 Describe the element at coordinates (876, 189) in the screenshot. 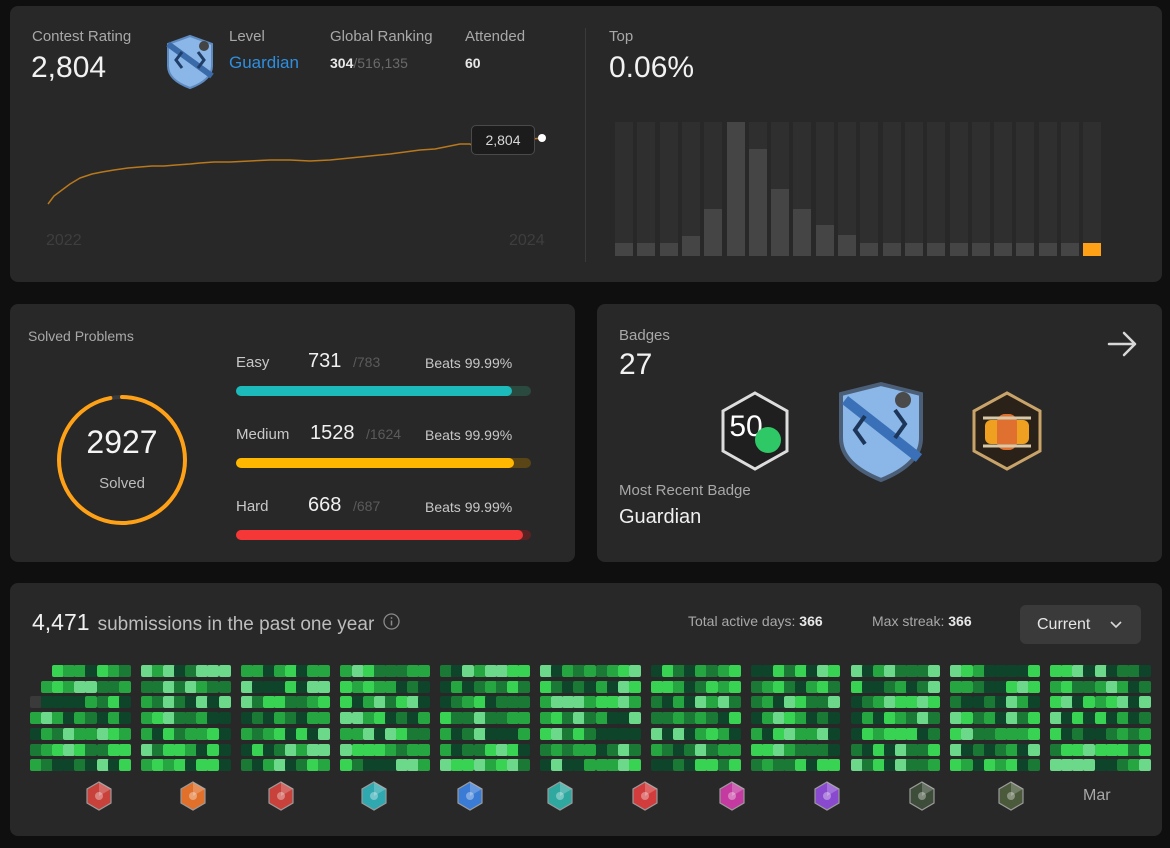

I see `ranking-histogram` at that location.